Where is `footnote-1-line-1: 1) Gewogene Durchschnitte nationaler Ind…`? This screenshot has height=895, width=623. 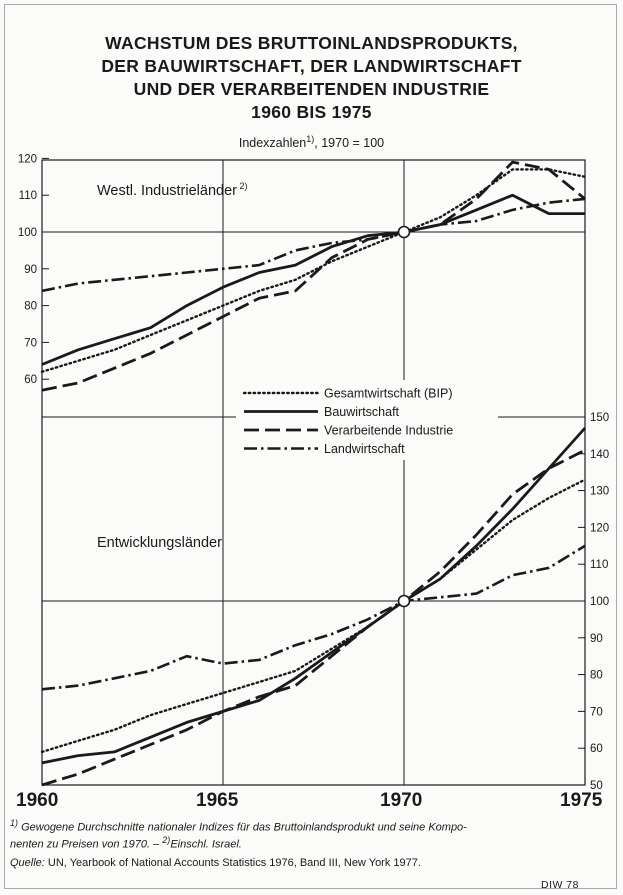
footnote-1-line-1: 1) Gewogene Durchschnitte nationaler Ind… is located at coordinates (238, 826).